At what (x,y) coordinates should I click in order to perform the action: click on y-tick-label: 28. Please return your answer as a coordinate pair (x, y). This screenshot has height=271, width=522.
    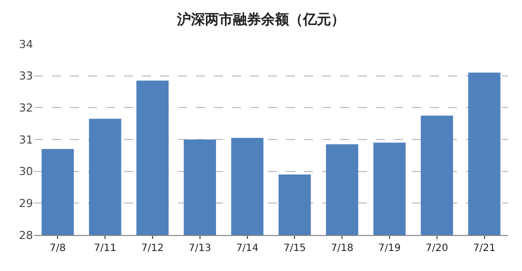
    Looking at the image, I should click on (26, 235).